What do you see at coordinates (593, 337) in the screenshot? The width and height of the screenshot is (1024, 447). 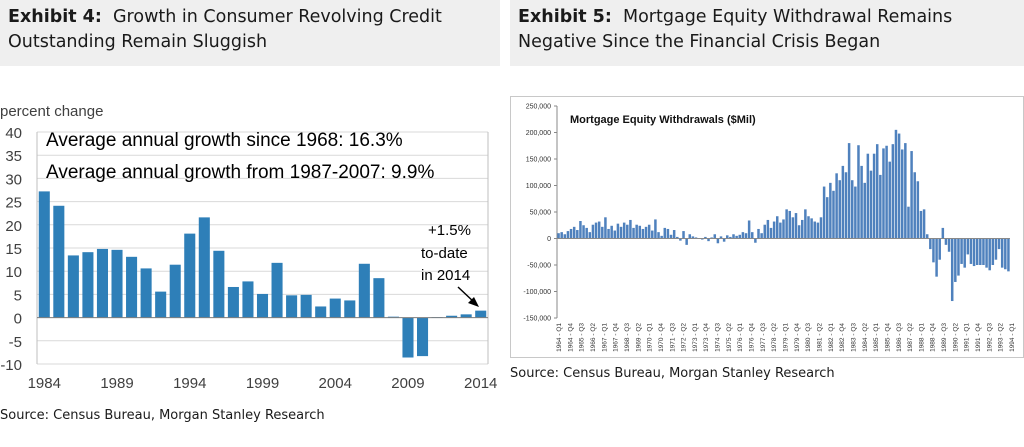 I see `x-tick-label: 1966 - Q2` at bounding box center [593, 337].